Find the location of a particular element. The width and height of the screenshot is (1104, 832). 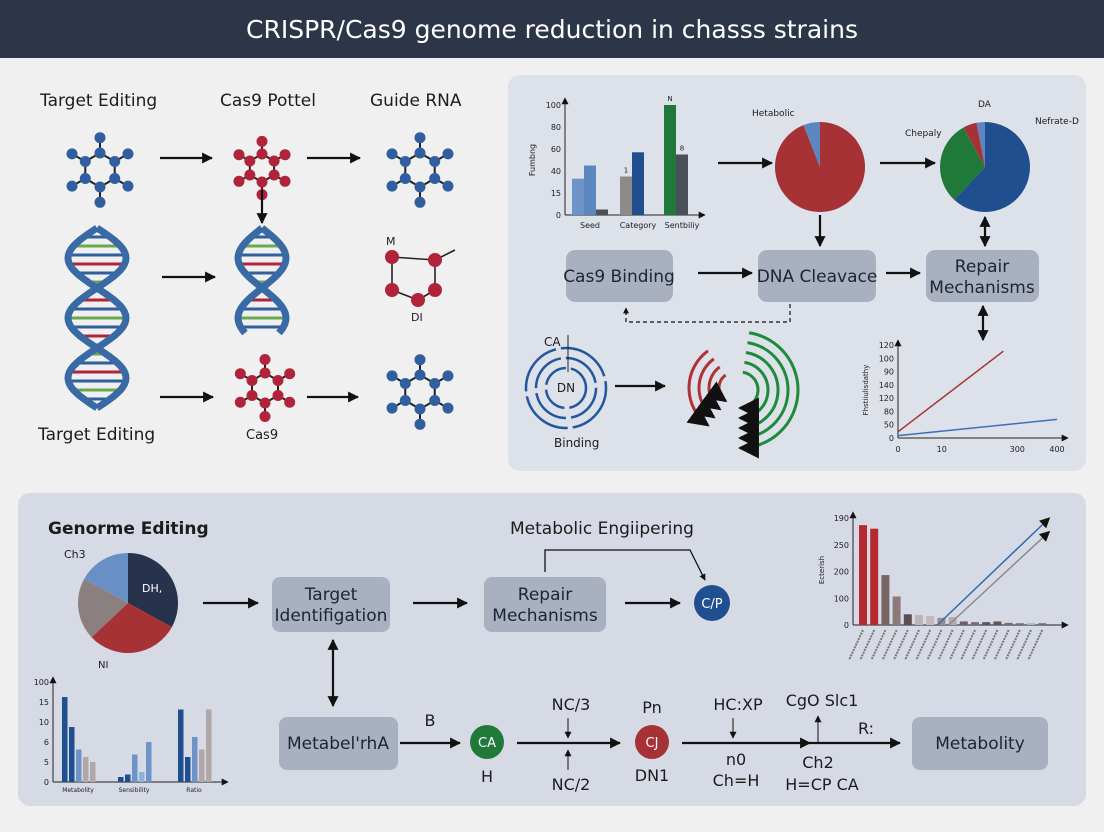

box-label: Cas9 Binding is located at coordinates (619, 277).